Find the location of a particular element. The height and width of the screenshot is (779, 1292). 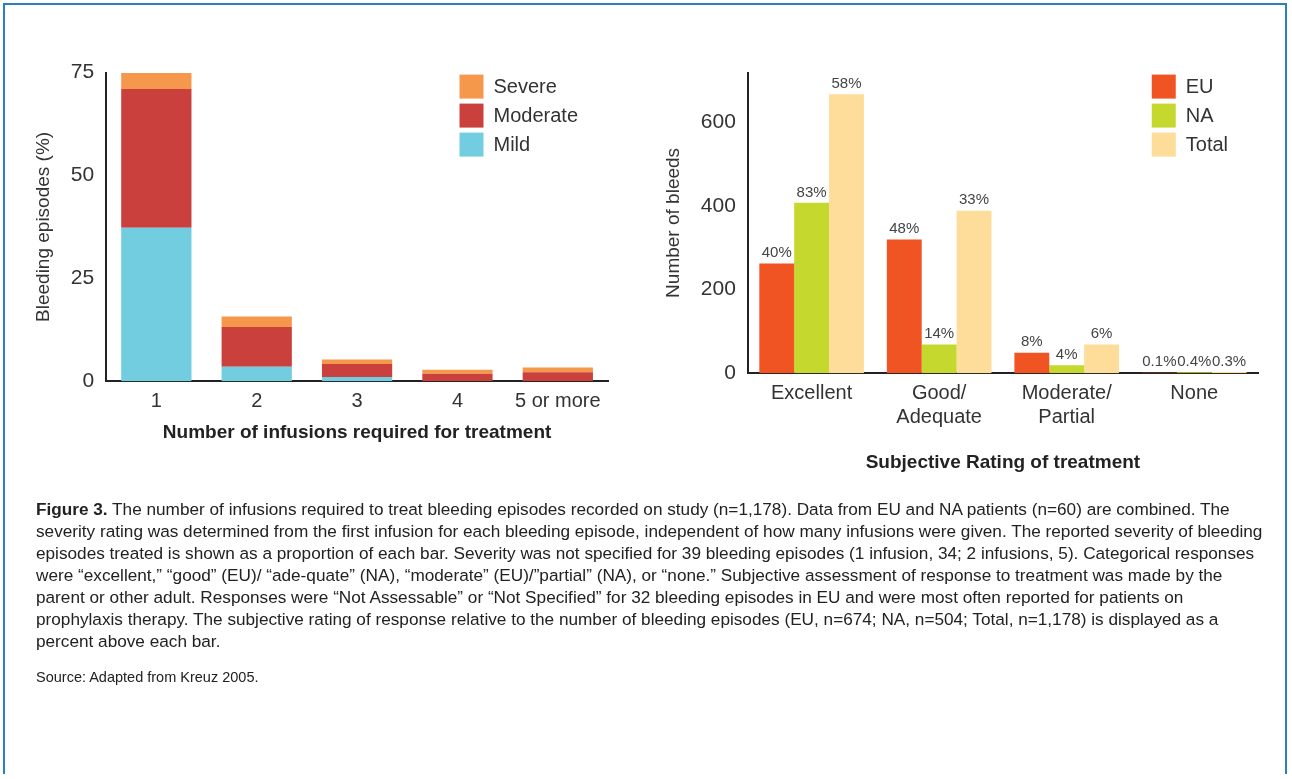

legend-label: Moderate is located at coordinates (536, 115).